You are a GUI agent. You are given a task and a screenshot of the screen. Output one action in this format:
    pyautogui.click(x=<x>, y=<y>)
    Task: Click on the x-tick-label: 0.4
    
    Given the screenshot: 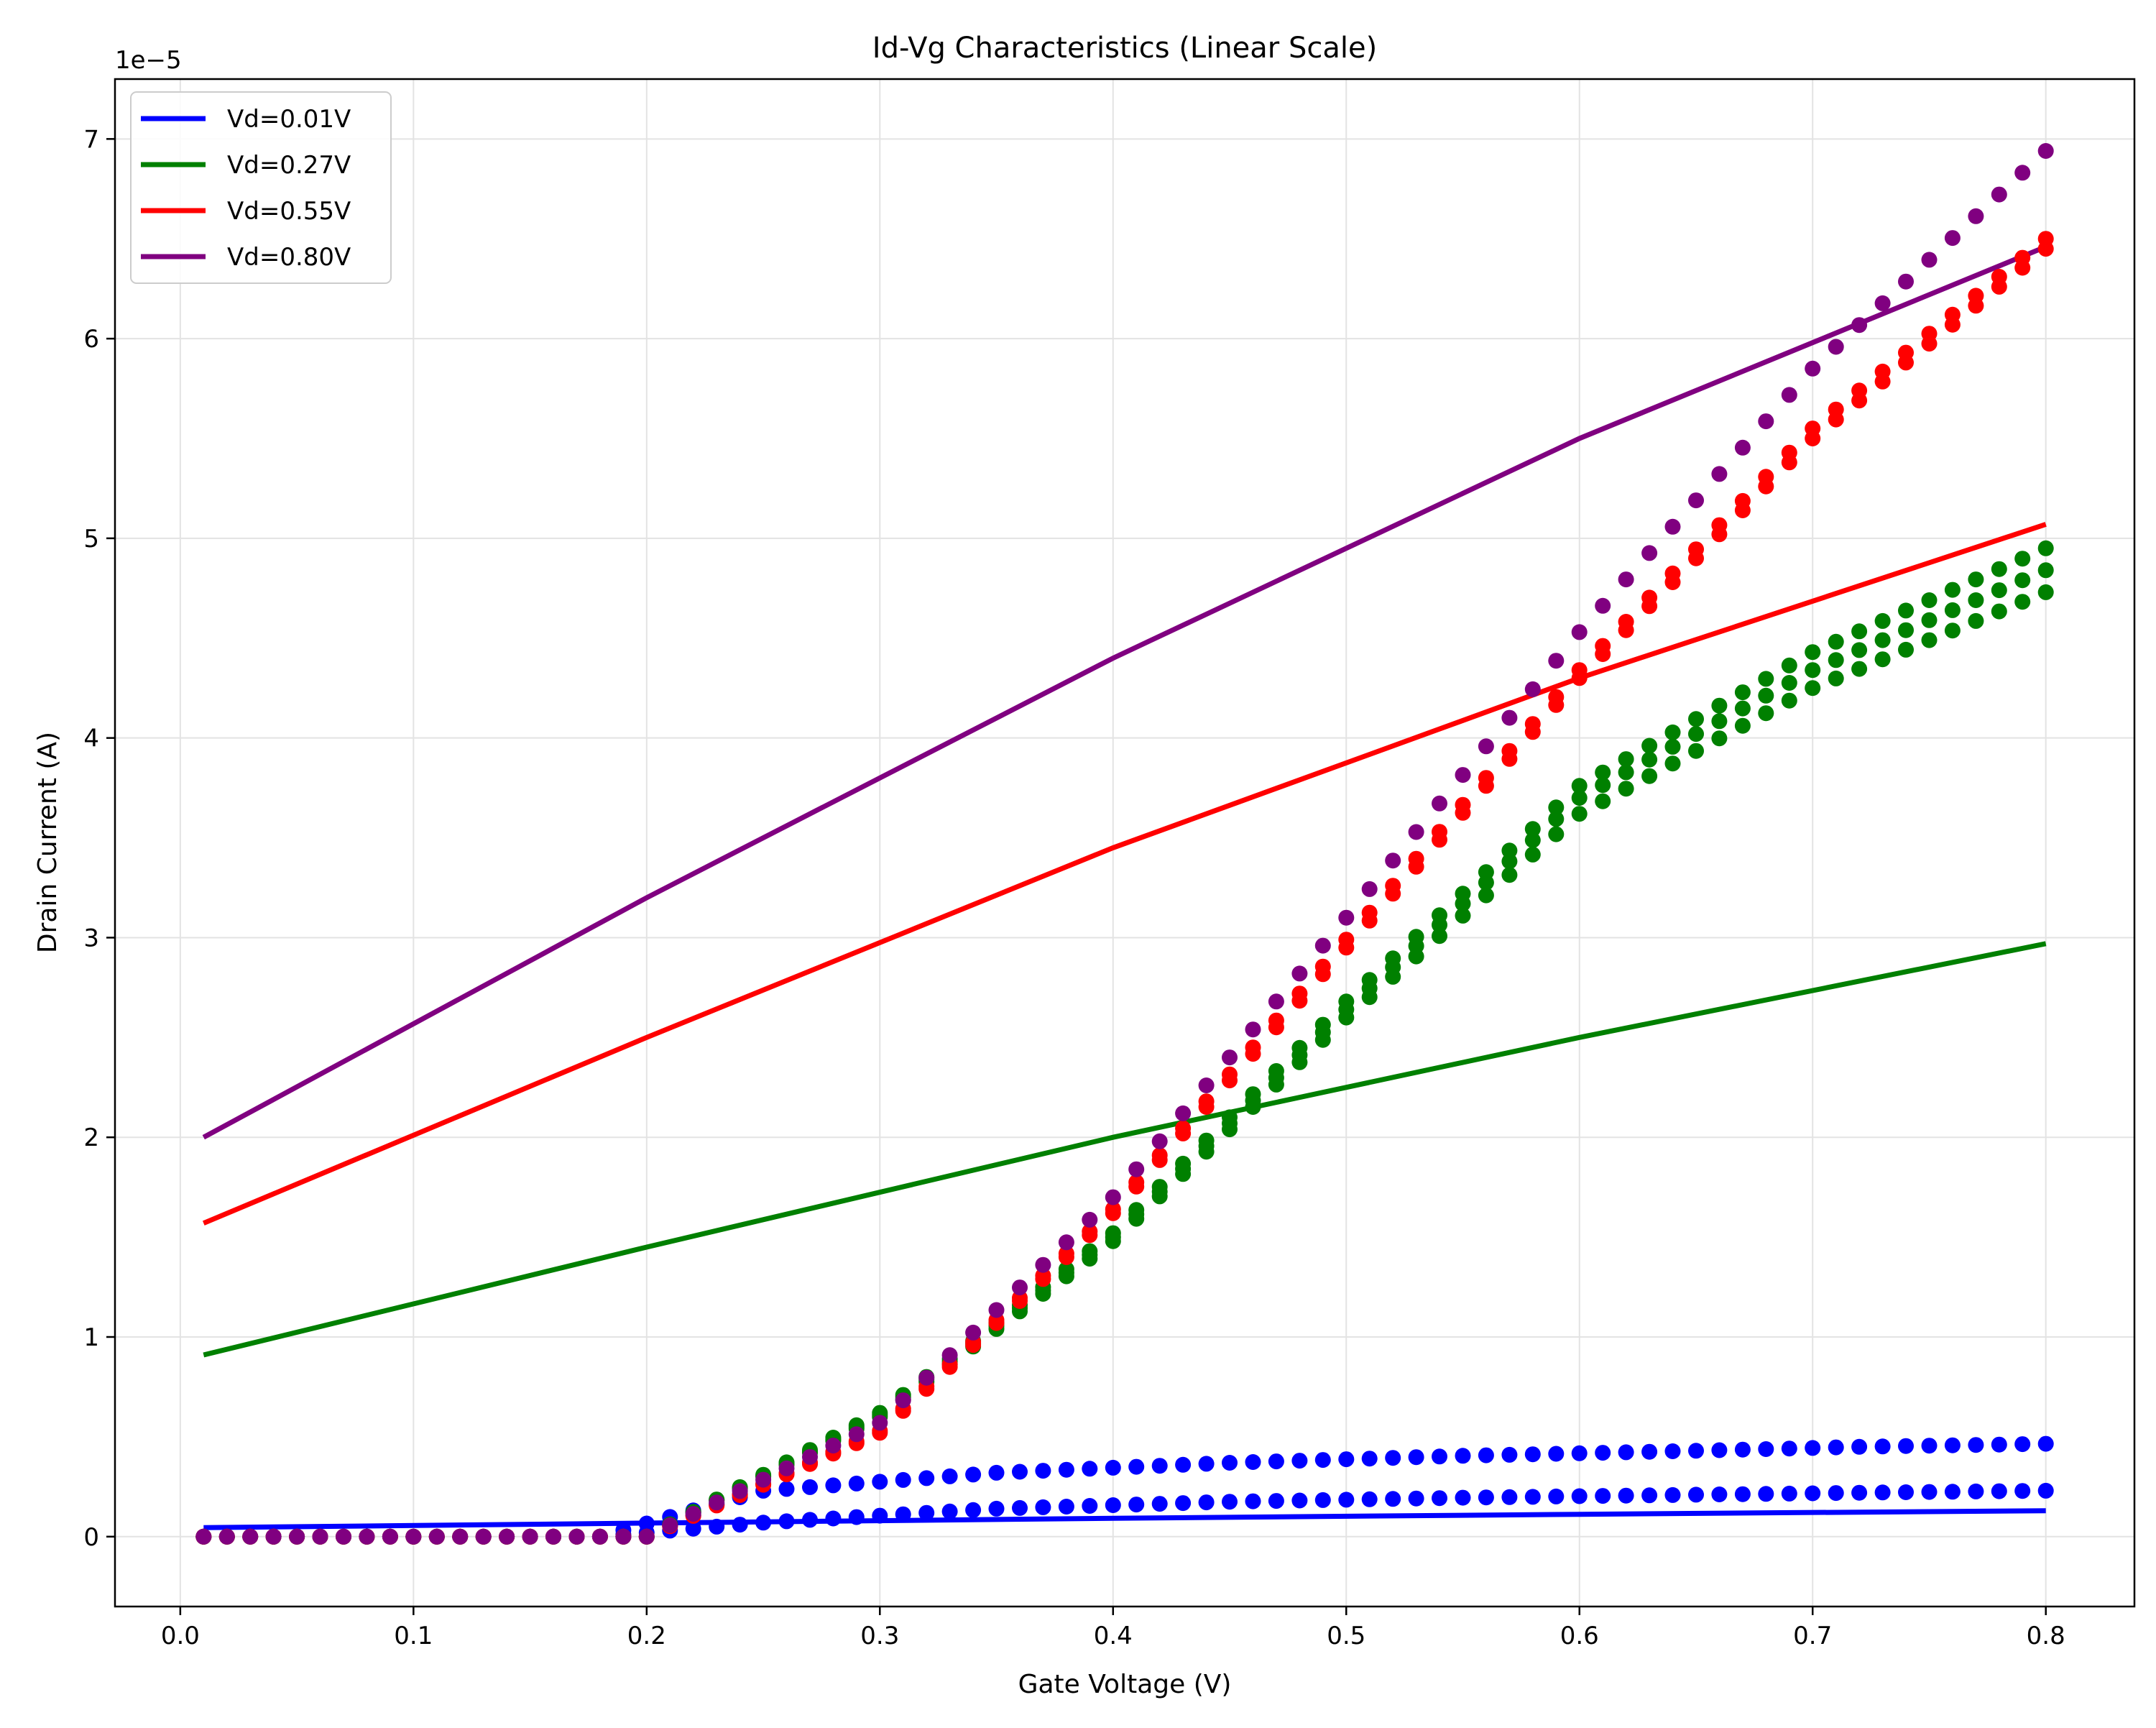 What is the action you would take?
    pyautogui.click(x=1113, y=1636)
    